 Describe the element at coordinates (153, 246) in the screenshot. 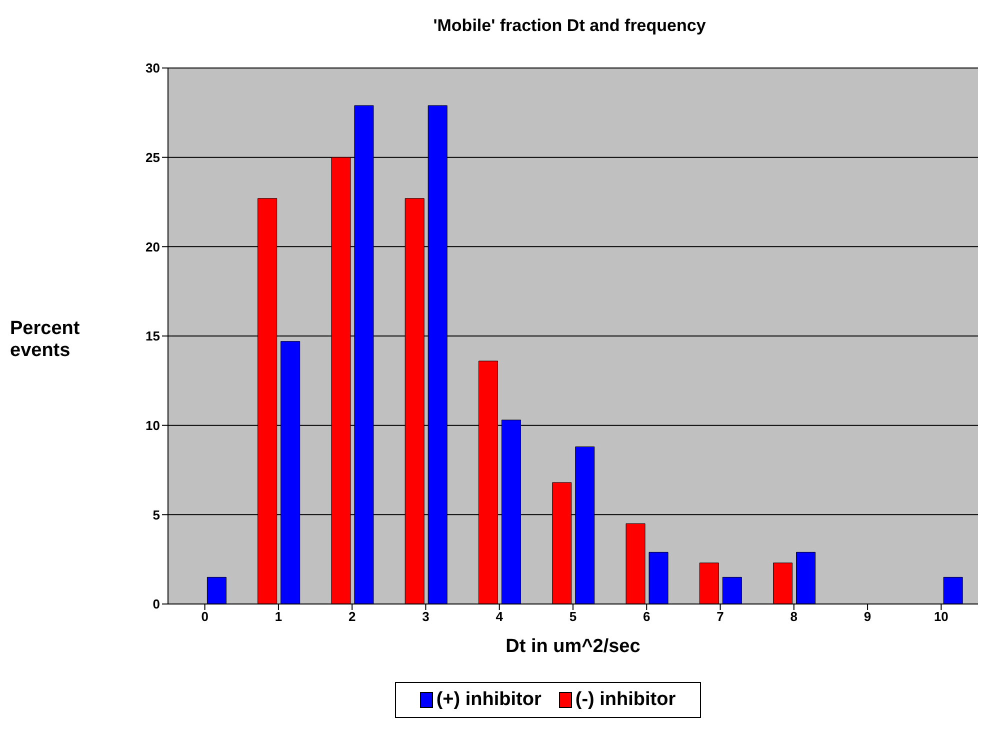

I see `y-tick-label: 20` at that location.